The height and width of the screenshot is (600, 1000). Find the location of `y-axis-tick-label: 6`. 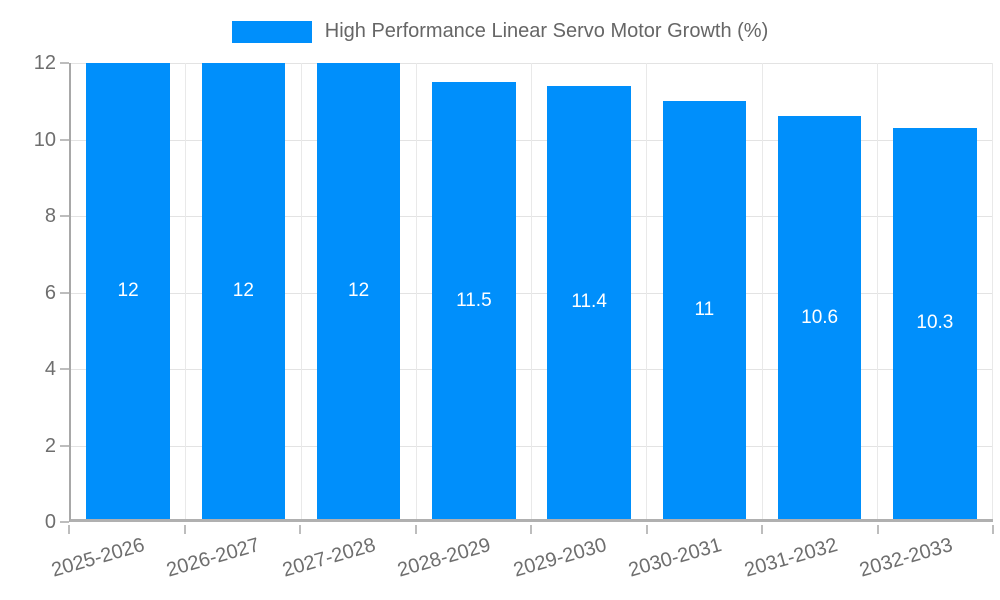

y-axis-tick-label: 6 is located at coordinates (50, 292).